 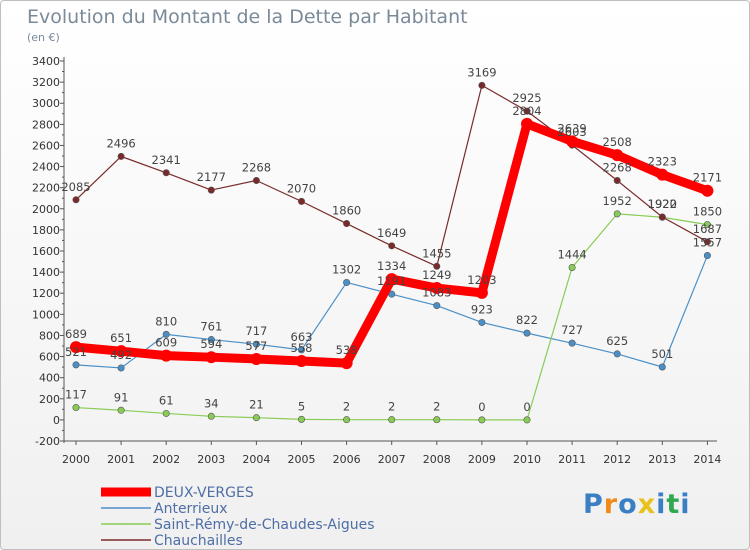 I want to click on data-label: 2070, so click(x=301, y=188).